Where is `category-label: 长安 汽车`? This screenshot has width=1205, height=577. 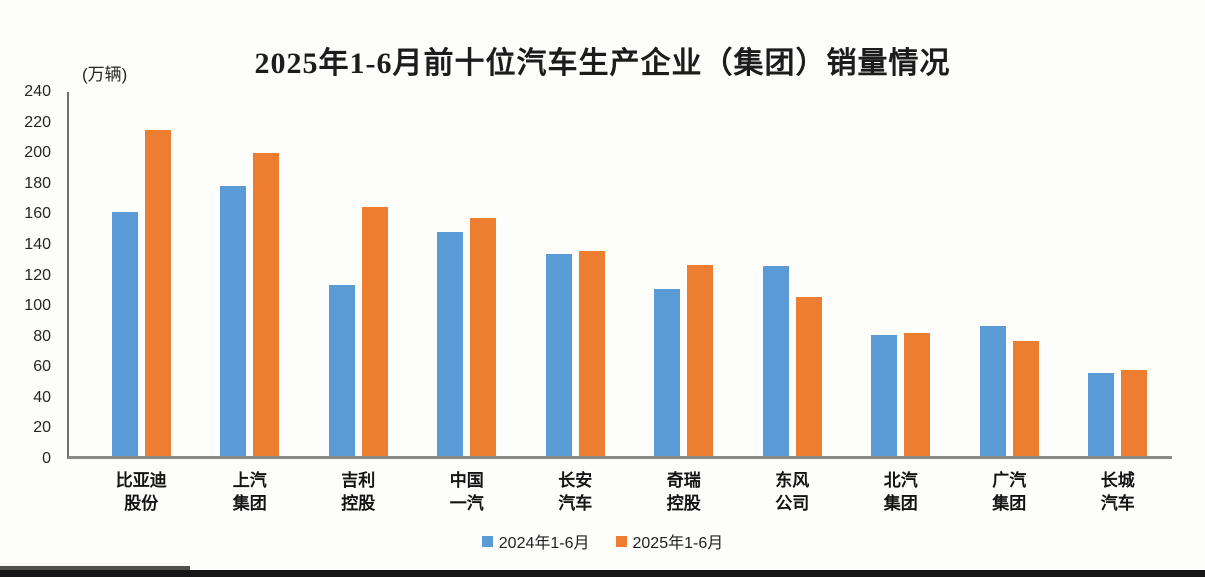
category-label: 长安 汽车 is located at coordinates (575, 492).